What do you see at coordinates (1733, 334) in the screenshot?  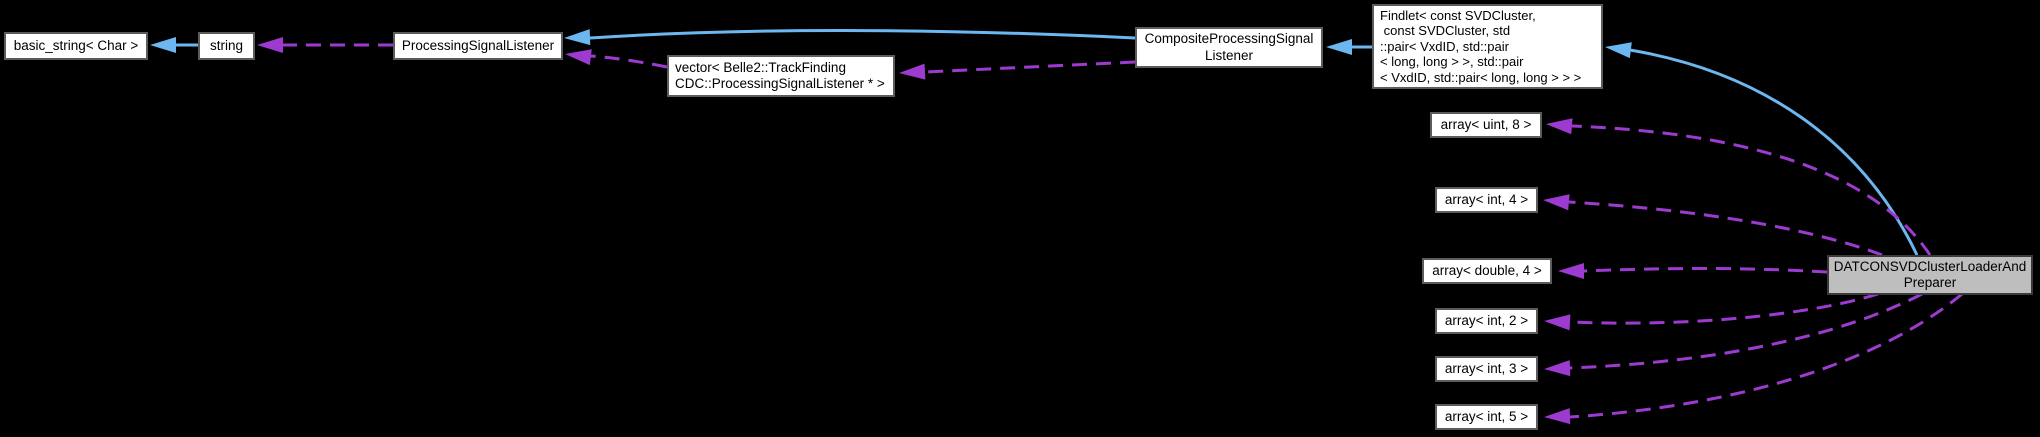 I see `edge-datcon-to-array-int3` at bounding box center [1733, 334].